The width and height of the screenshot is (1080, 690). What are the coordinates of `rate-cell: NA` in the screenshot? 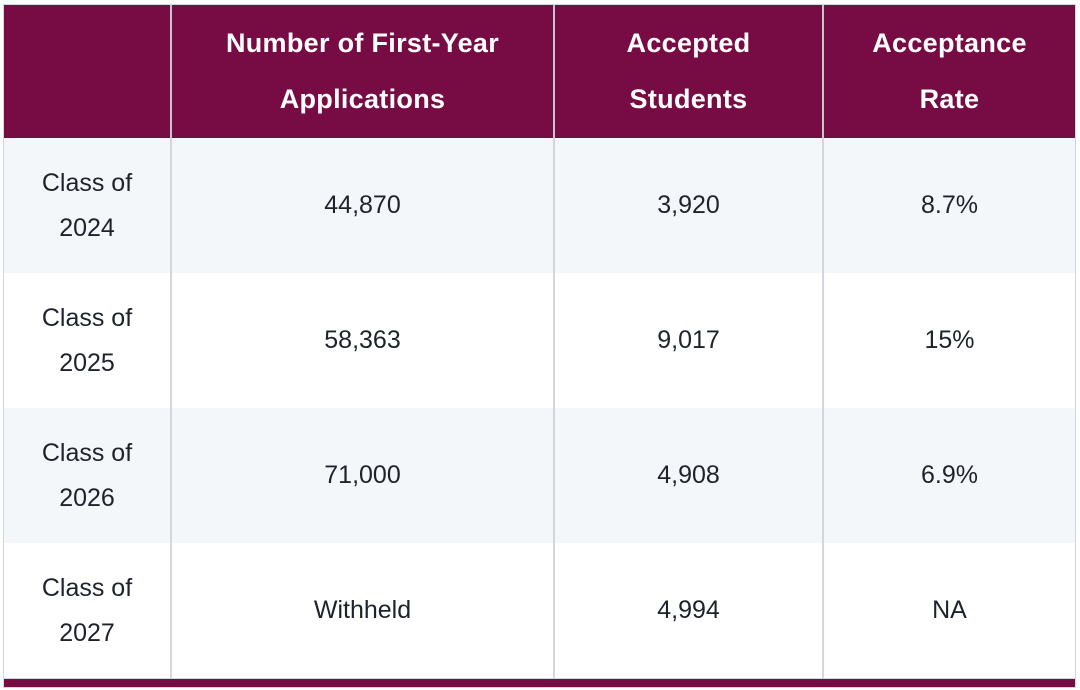 It's located at (948, 610).